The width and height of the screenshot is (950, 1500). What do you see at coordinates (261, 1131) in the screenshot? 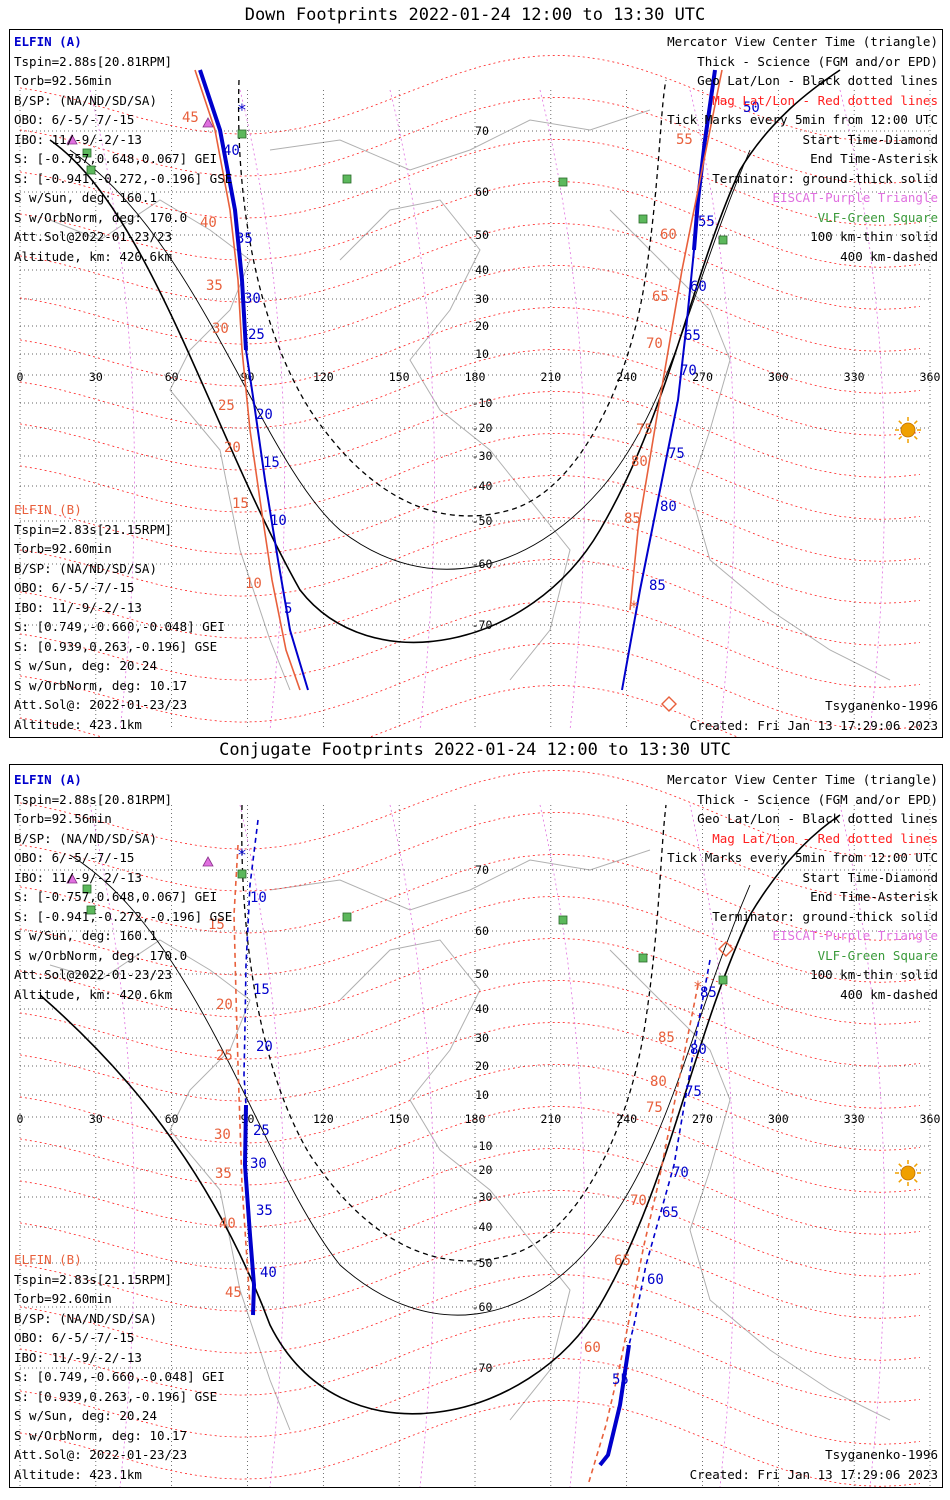
I see `elfin-a-tick-label: 25` at bounding box center [261, 1131].